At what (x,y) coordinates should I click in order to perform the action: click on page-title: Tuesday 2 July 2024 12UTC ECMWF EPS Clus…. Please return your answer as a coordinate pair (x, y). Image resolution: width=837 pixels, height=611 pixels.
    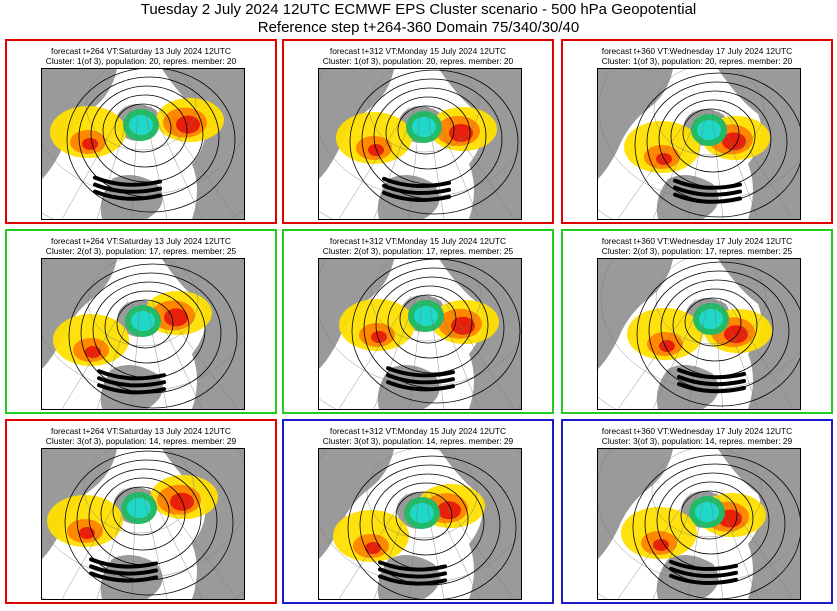
    Looking at the image, I should click on (418, 9).